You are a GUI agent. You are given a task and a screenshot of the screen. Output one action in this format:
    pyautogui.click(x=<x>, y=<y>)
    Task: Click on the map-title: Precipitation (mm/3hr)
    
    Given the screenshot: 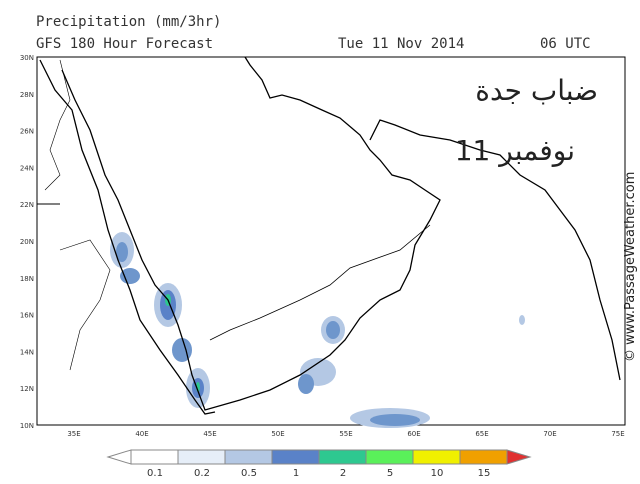 What is the action you would take?
    pyautogui.click(x=128, y=22)
    